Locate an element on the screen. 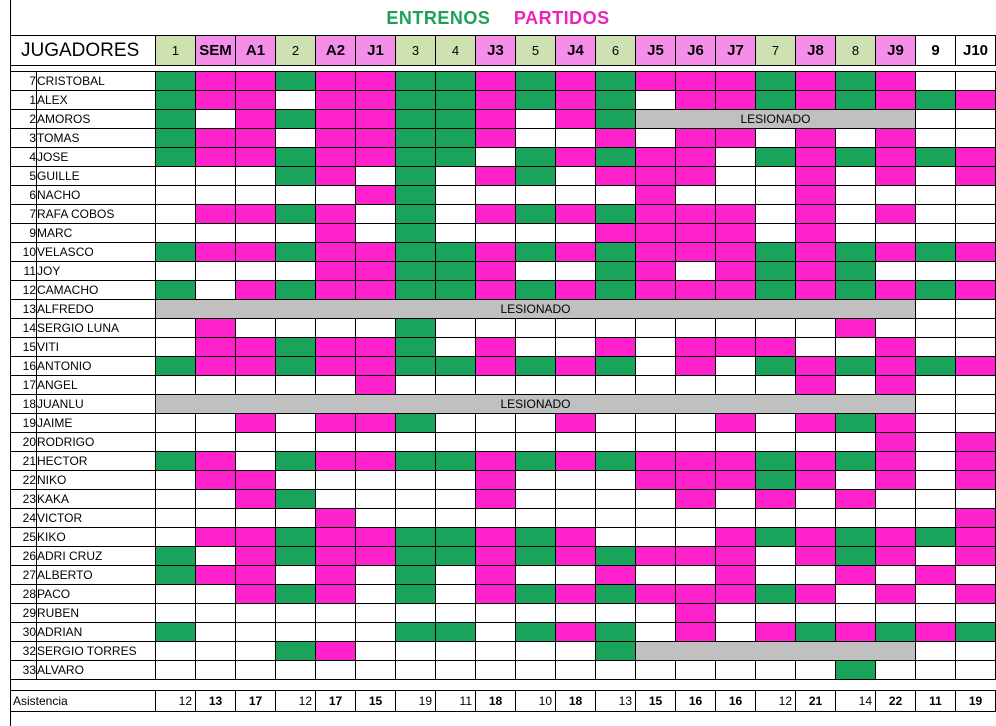 Image resolution: width=996 pixels, height=726 pixels. player-number: 32 is located at coordinates (23, 651).